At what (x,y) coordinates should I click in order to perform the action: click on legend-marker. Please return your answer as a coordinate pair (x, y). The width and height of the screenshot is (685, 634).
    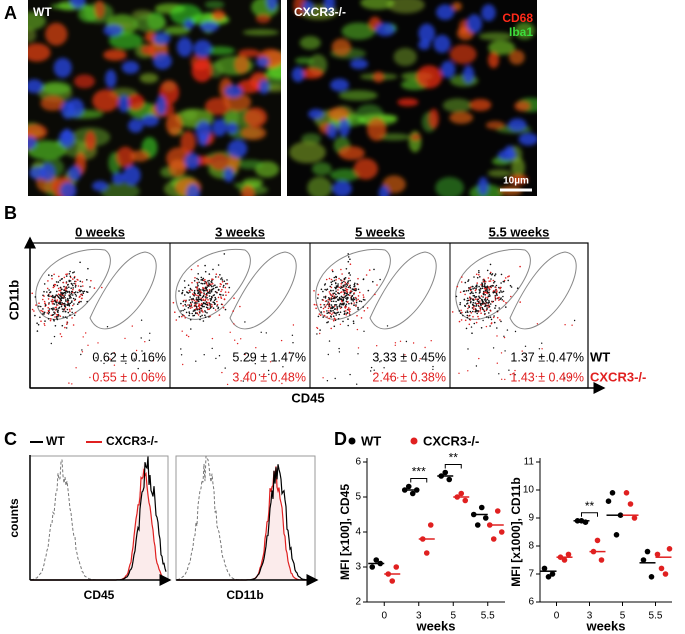
    Looking at the image, I should click on (352, 441).